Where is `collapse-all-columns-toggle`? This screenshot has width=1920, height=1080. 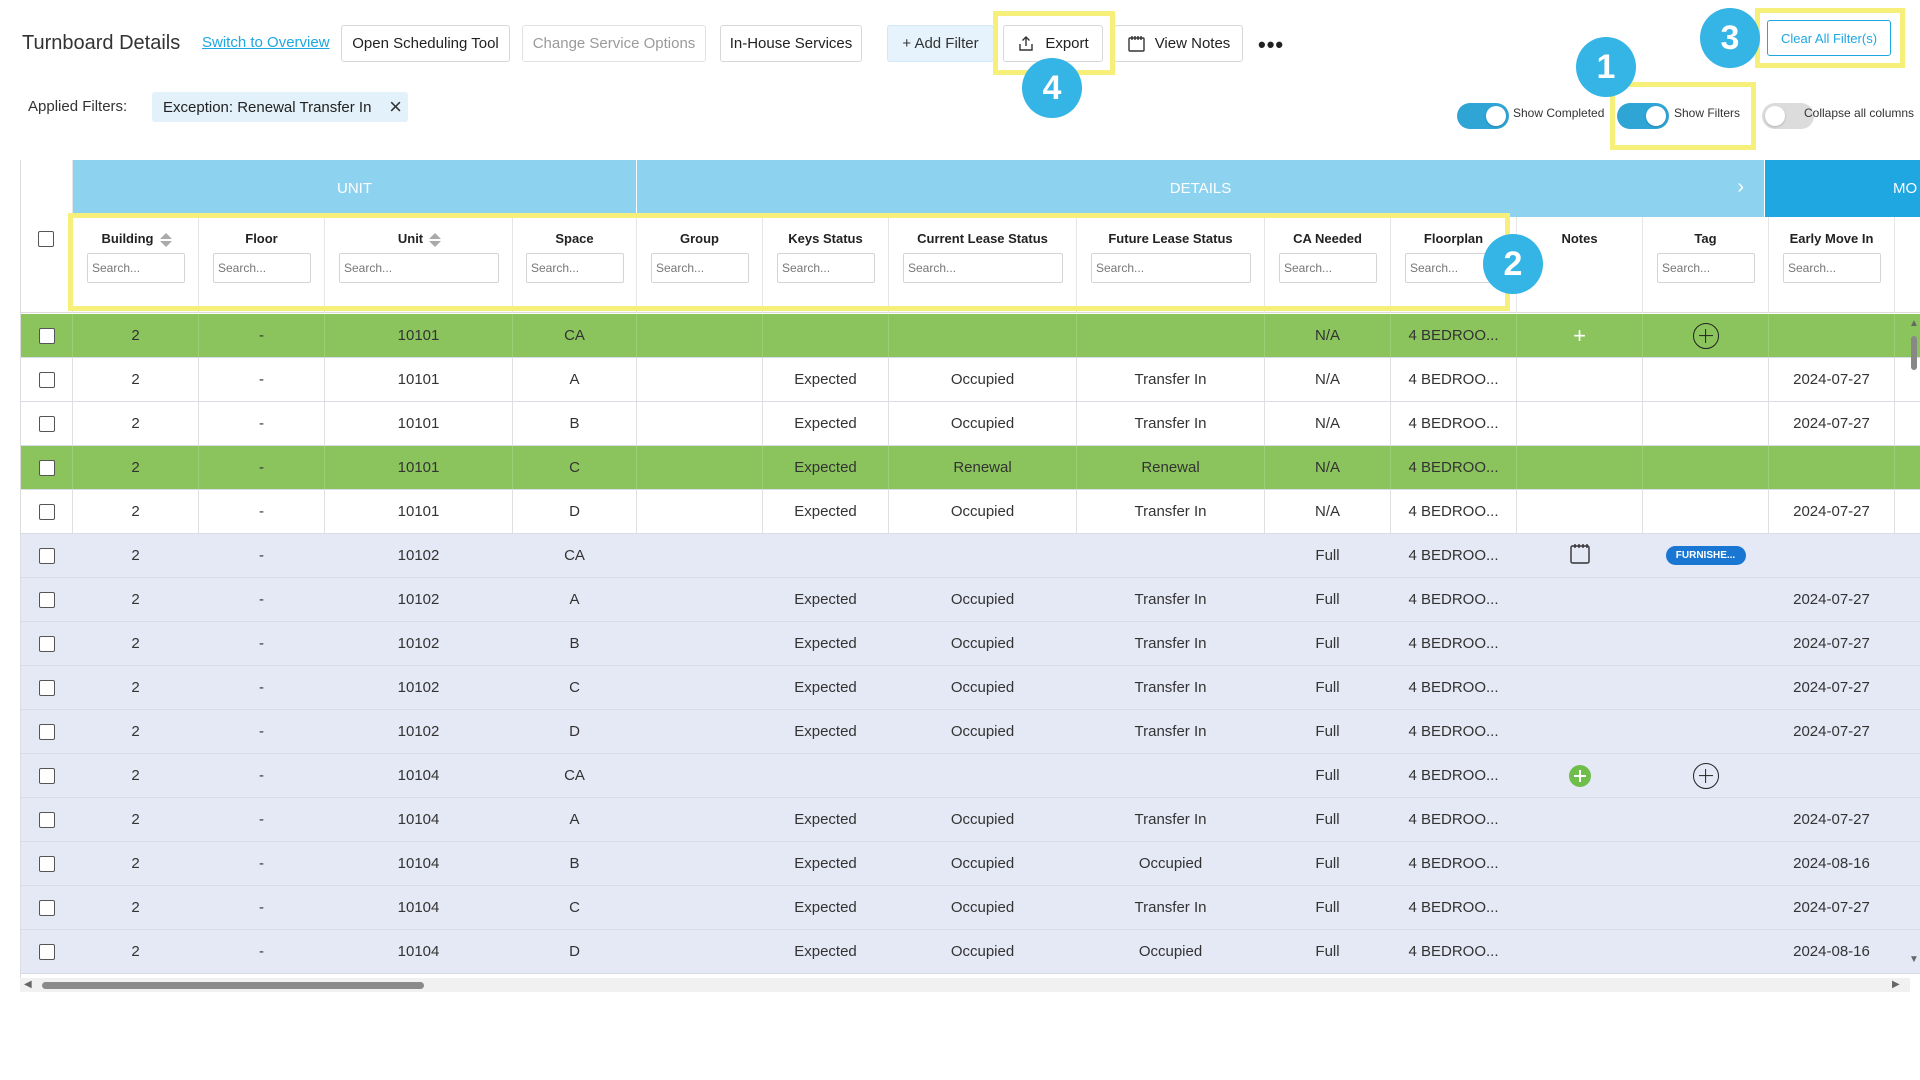
collapse-all-columns-toggle is located at coordinates (1788, 116).